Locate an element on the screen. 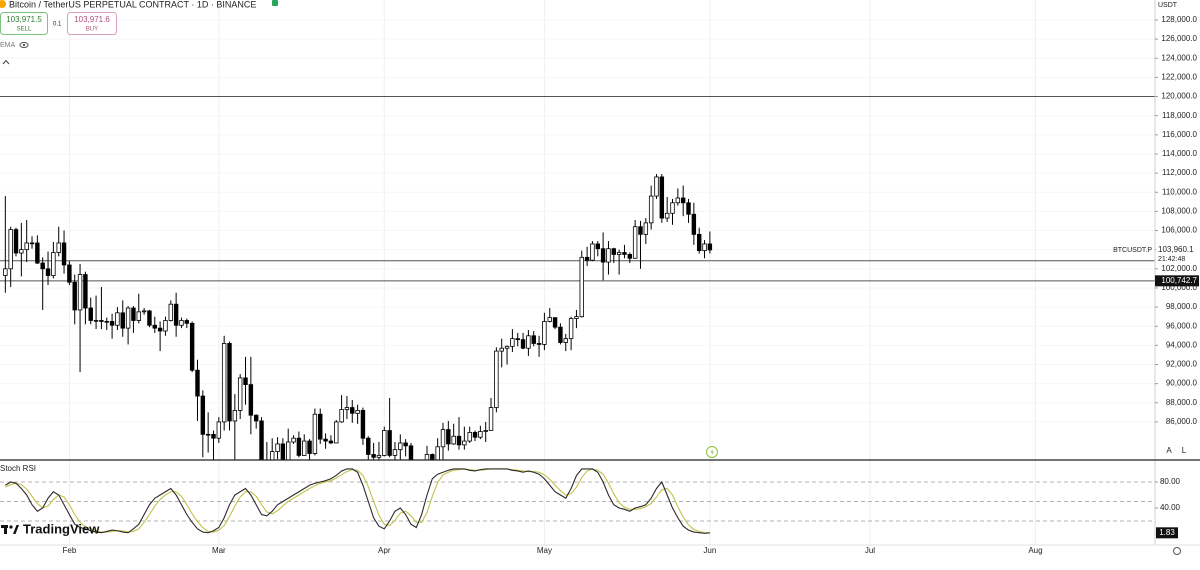 This screenshot has width=1200, height=570. x-tick-label: Feb is located at coordinates (69, 550).